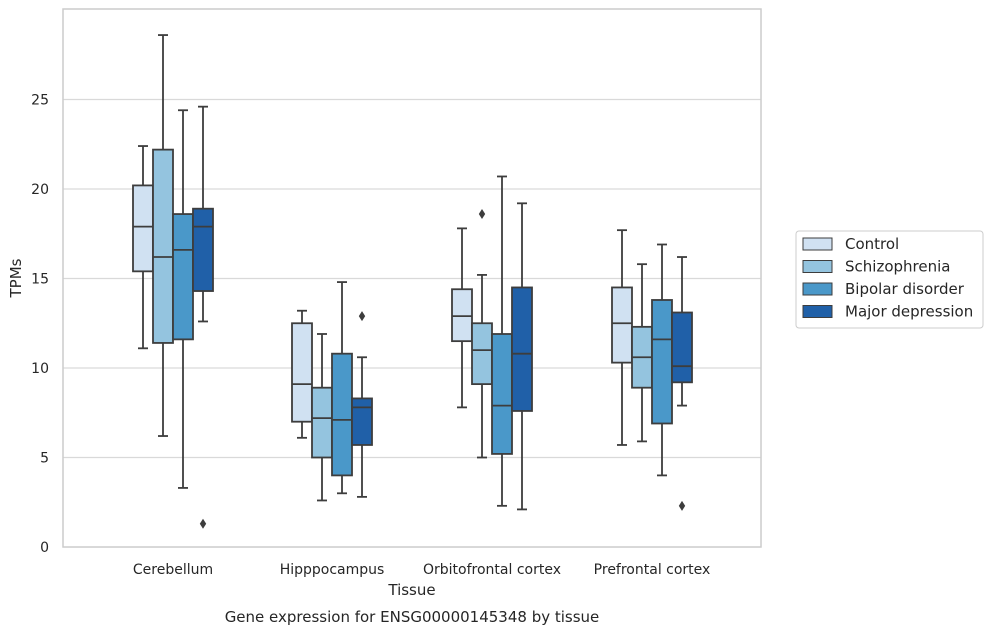 The image size is (993, 634). I want to click on x-tick-label: Orbitofrontal cortex, so click(492, 570).